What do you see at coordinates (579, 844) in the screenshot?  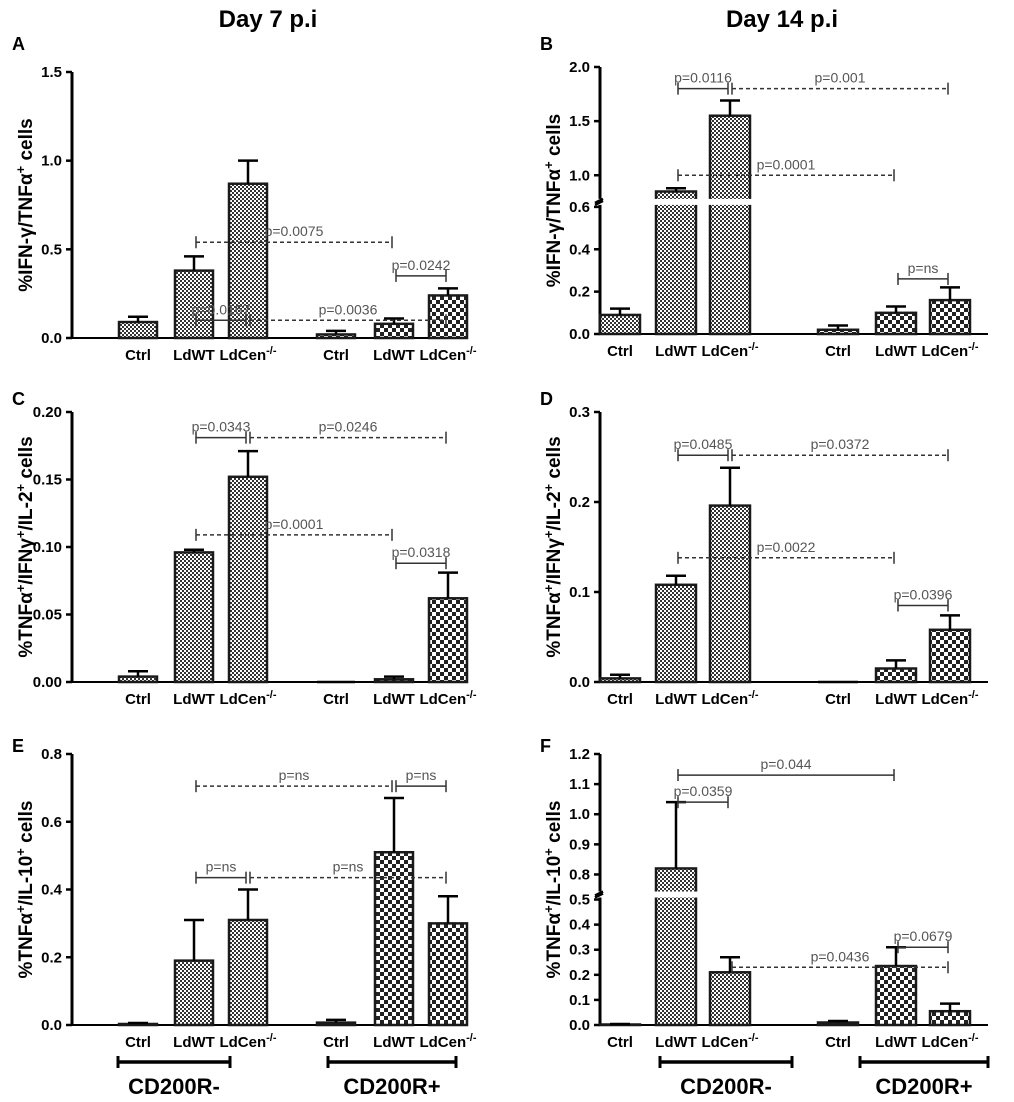 I see `y-tick-label: 0.9` at bounding box center [579, 844].